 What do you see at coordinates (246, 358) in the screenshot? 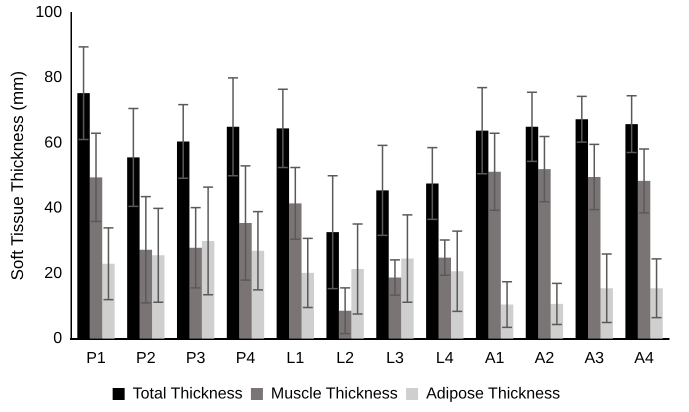
I see `x-tick-label: P4` at bounding box center [246, 358].